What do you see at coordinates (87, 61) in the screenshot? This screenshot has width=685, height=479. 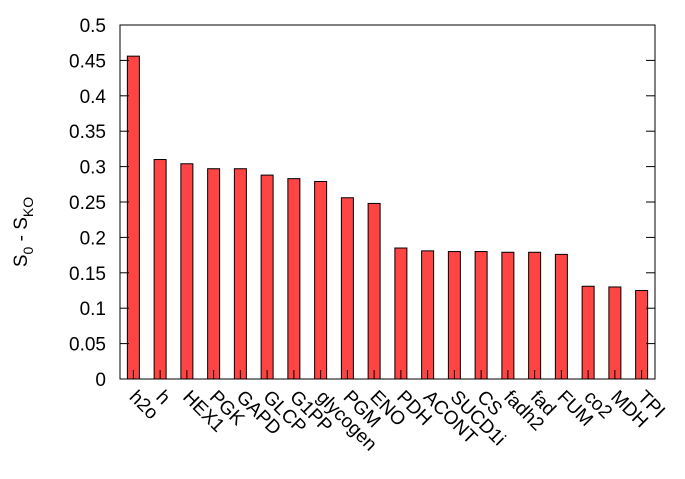 I see `y-tick-label: 0.45` at bounding box center [87, 61].